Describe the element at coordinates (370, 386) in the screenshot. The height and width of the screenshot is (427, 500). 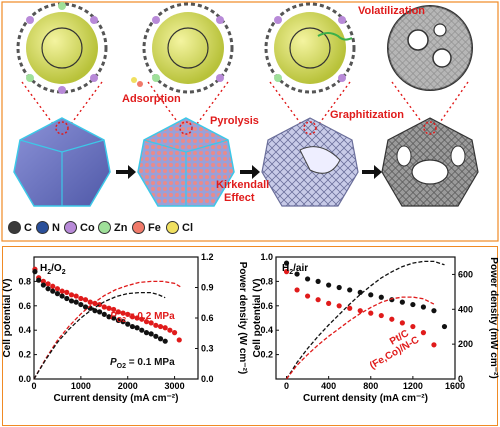
I see `x-tick-label: 800` at that location.